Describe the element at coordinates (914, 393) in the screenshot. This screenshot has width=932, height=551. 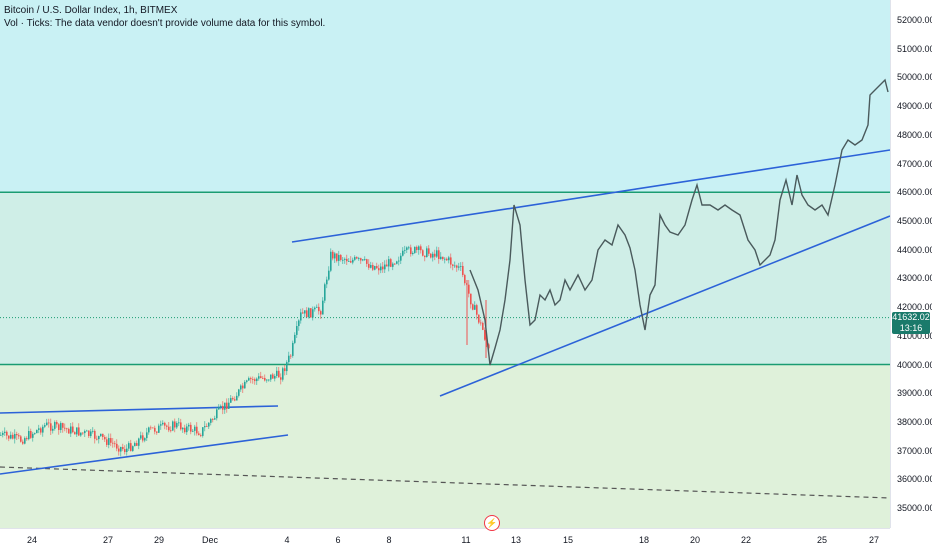
I see `price-tick-label: 39000.00` at that location.